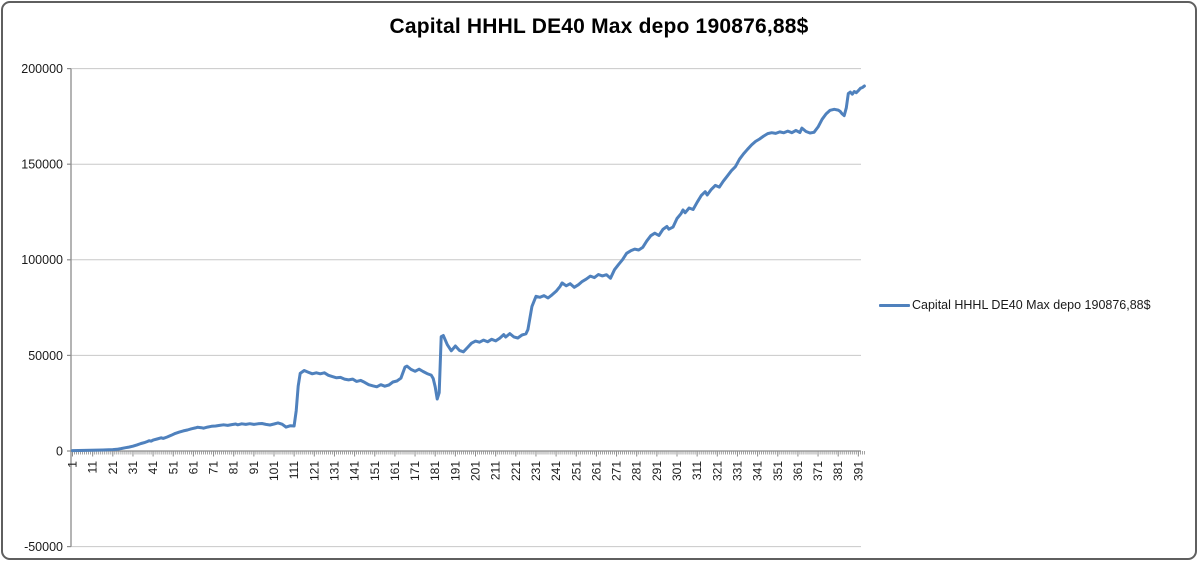  I want to click on x-tick-label: 131, so click(334, 471).